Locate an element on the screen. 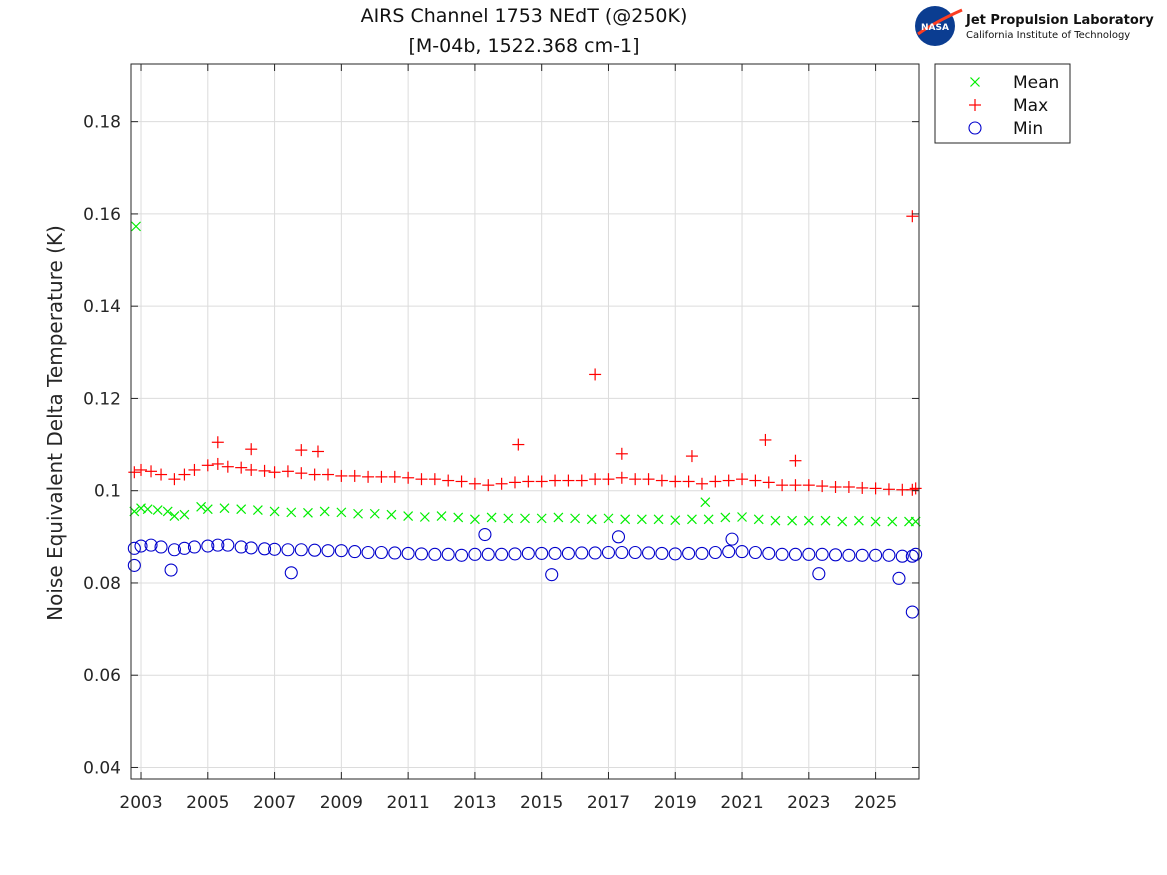 This screenshot has width=1167, height=875. jpl-affiliation: California Institute of Technology is located at coordinates (1048, 35).